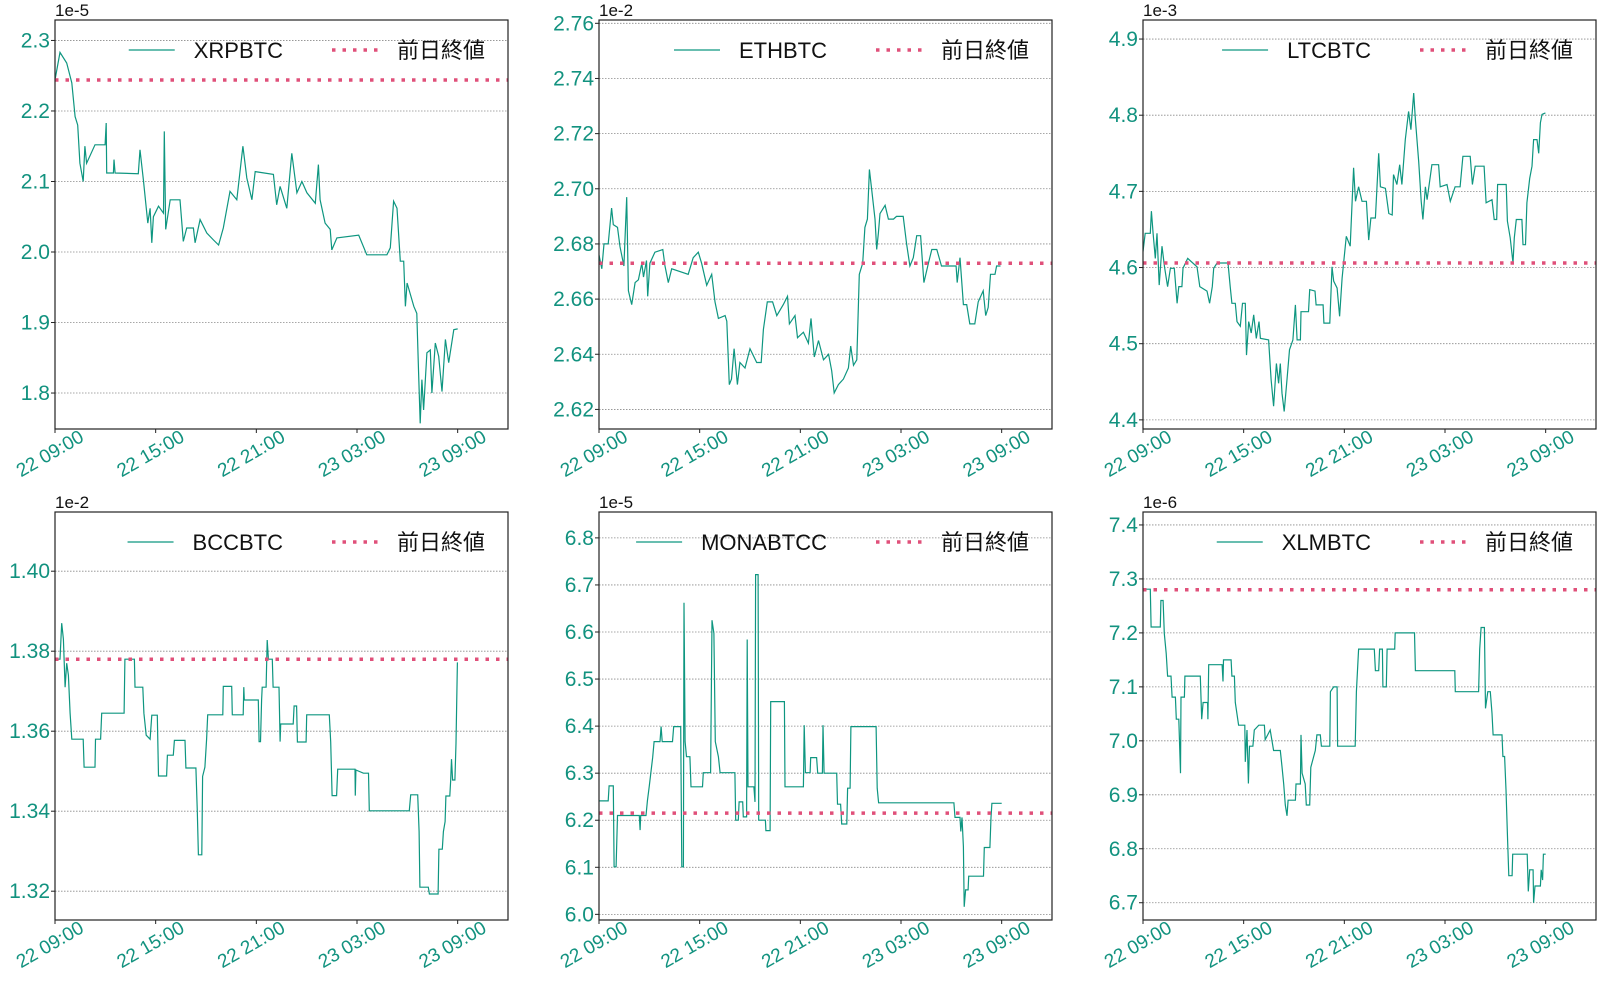 Image resolution: width=1600 pixels, height=985 pixels. What do you see at coordinates (29, 571) in the screenshot?
I see `y-tick-label: 1.40` at bounding box center [29, 571].